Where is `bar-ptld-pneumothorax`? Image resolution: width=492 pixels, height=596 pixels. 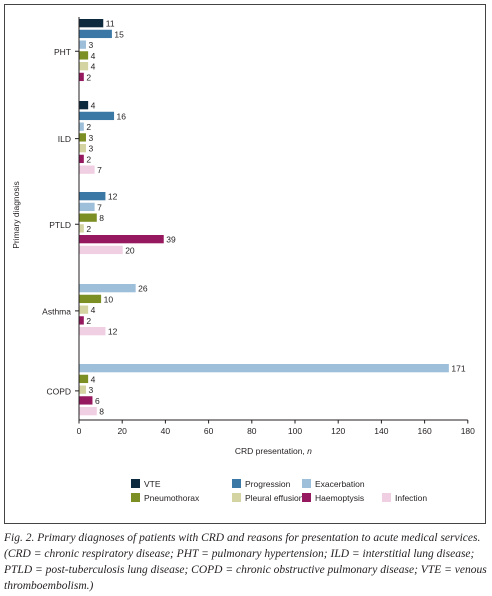 bar-ptld-pneumothorax is located at coordinates (88, 217).